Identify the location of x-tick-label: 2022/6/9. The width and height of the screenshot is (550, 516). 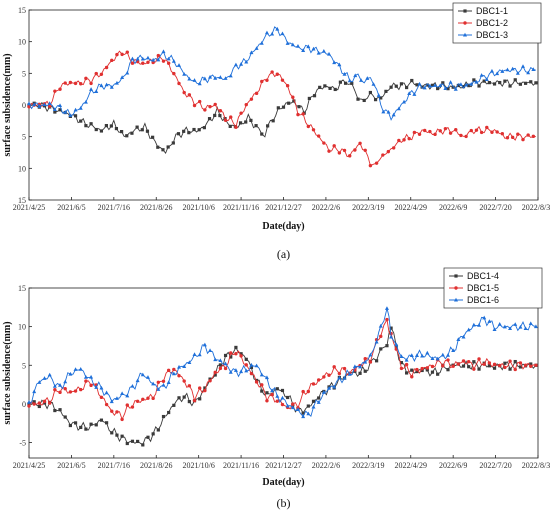
(453, 207).